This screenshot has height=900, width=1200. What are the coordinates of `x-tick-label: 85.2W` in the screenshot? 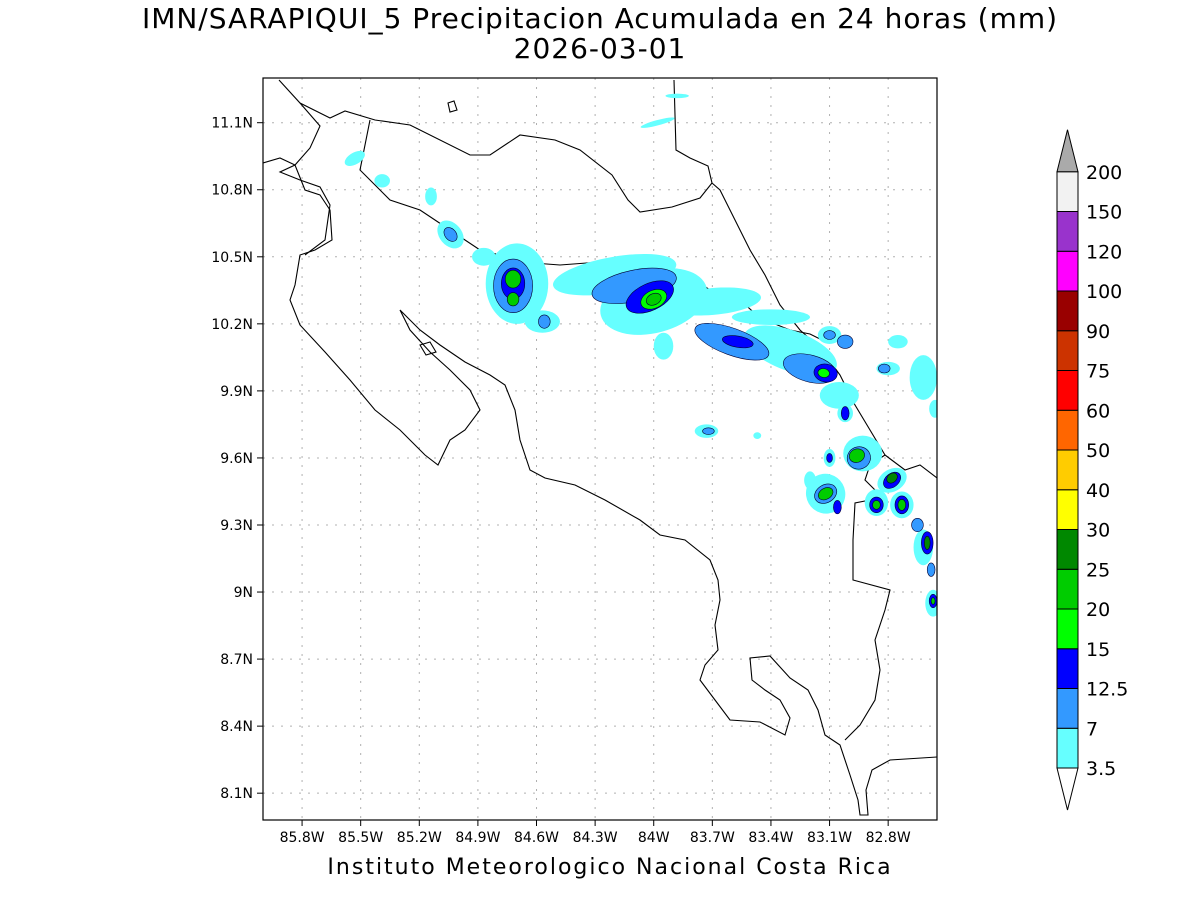 It's located at (419, 838).